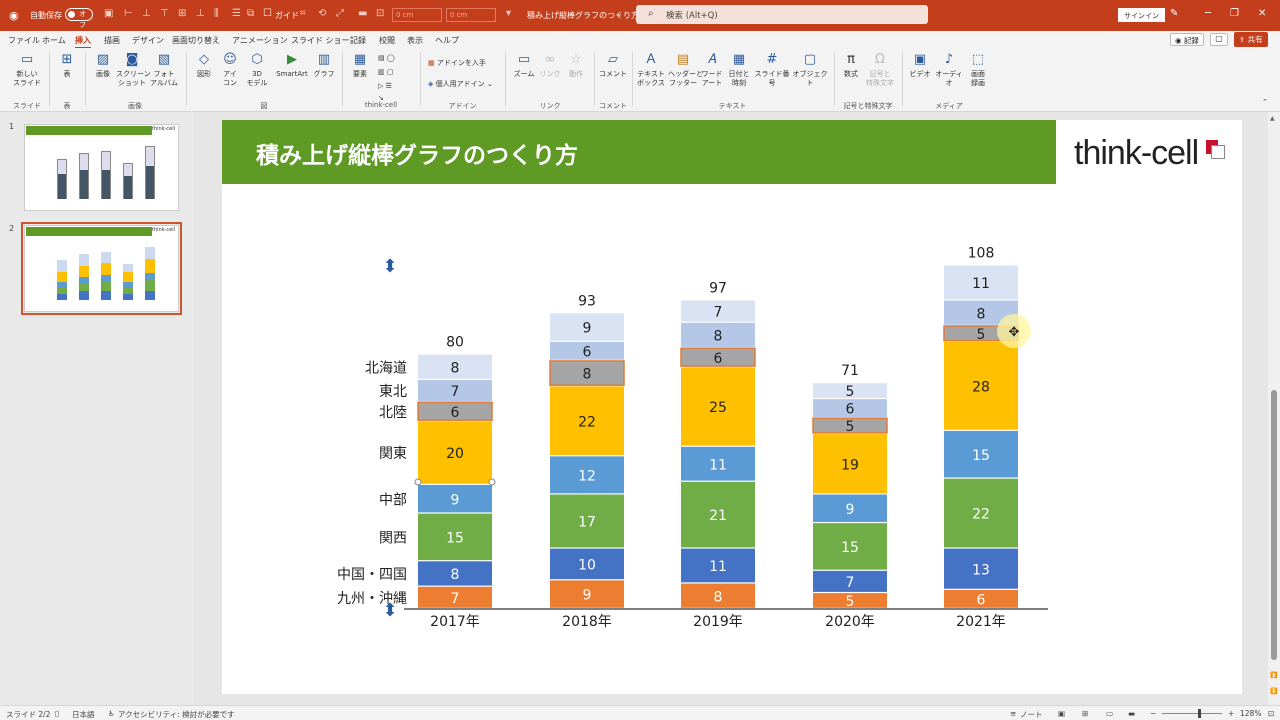 This screenshot has width=1280, height=720. I want to click on textbox-button: Ａ テキスト ボックス, so click(651, 69).